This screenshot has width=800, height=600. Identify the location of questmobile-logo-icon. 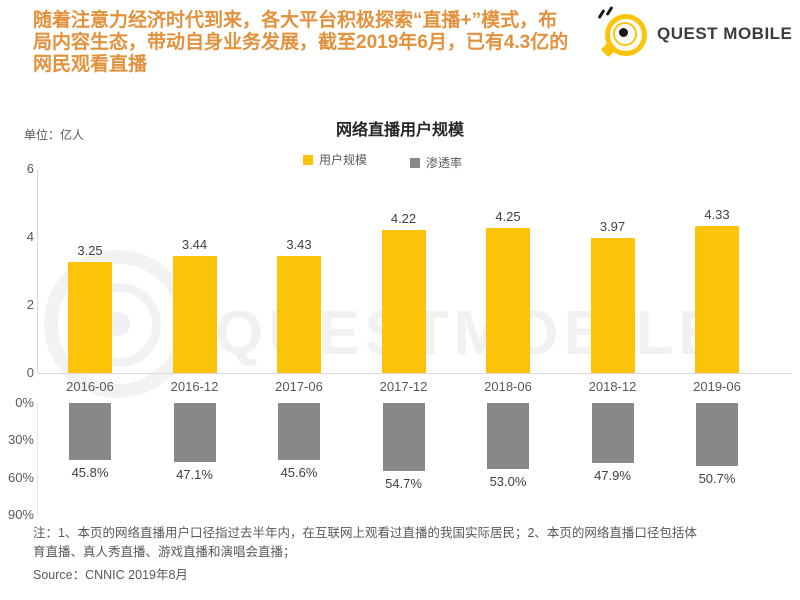
(623, 31).